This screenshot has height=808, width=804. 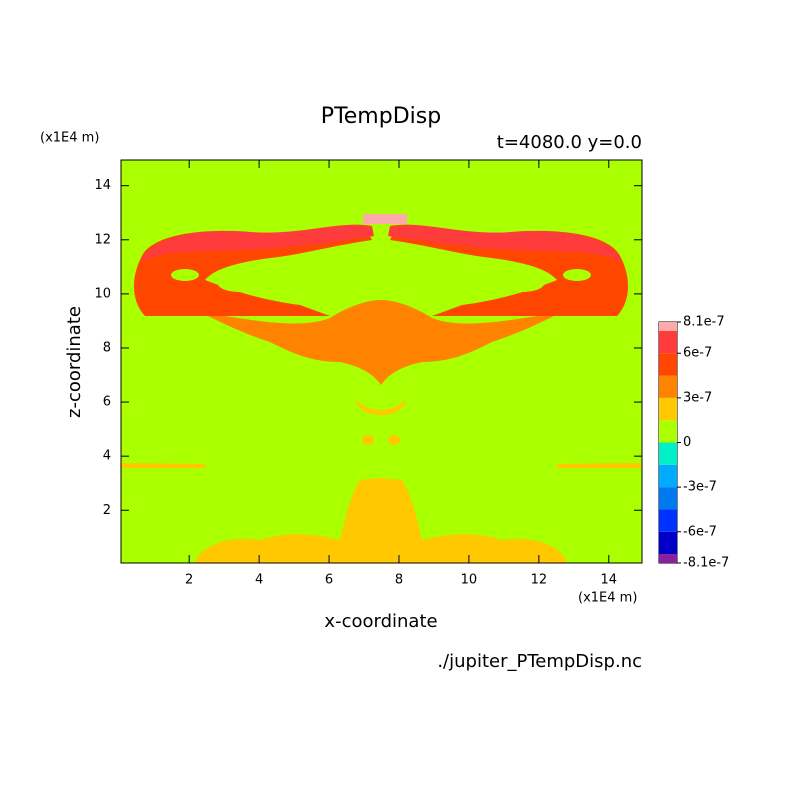 What do you see at coordinates (700, 487) in the screenshot?
I see `colorbar-tick-label: -3e-7` at bounding box center [700, 487].